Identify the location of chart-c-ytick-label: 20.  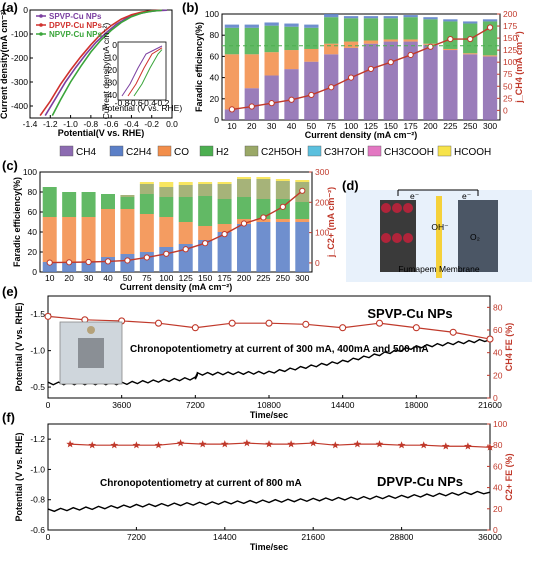
(33, 252).